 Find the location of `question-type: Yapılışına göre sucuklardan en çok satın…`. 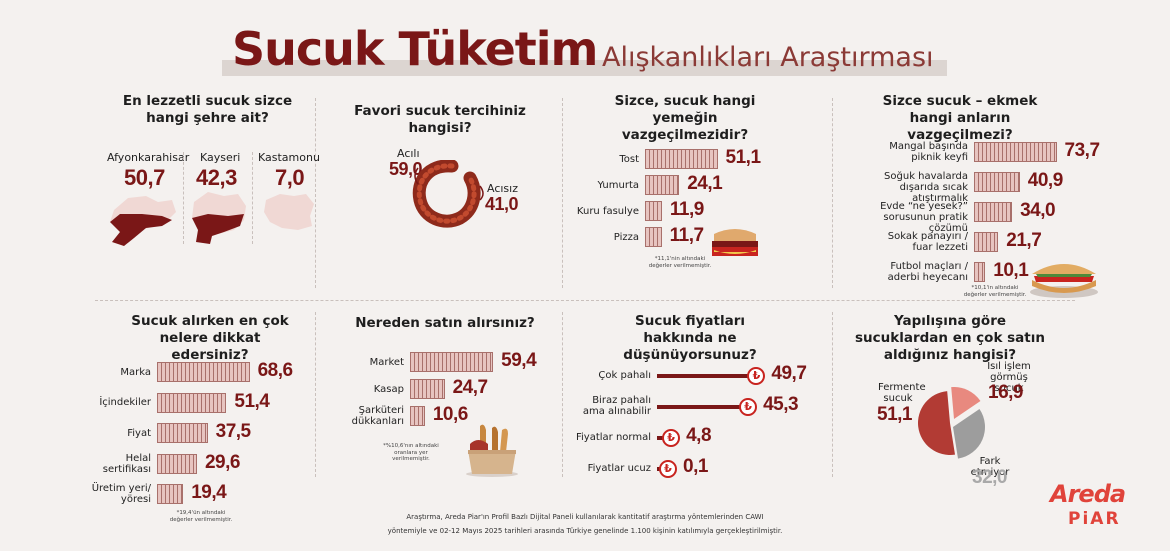

question-type: Yapılışına göre sucuklardan en çok satın… is located at coordinates (950, 338).